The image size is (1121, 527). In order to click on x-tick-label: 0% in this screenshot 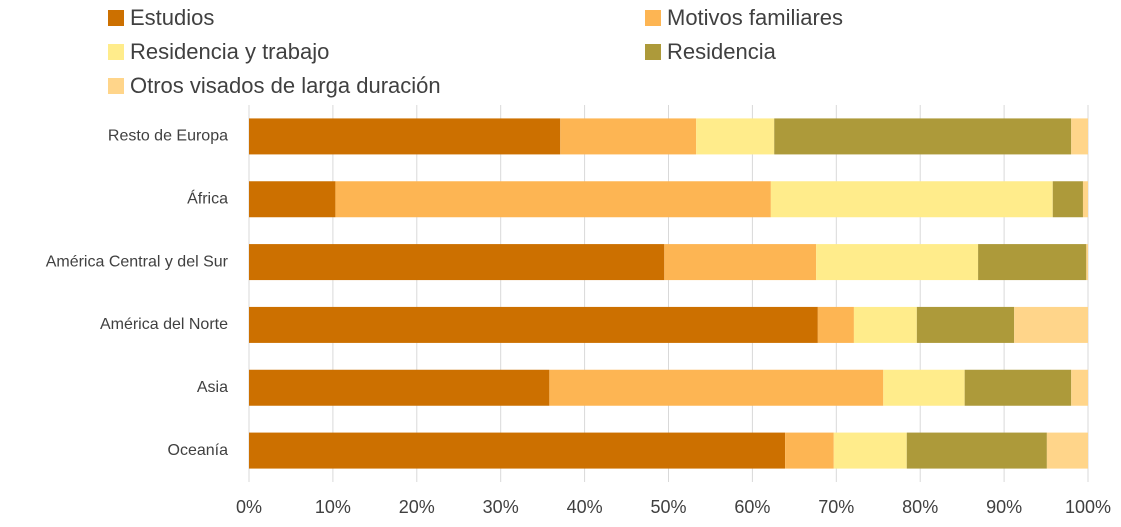, I will do `click(249, 507)`.